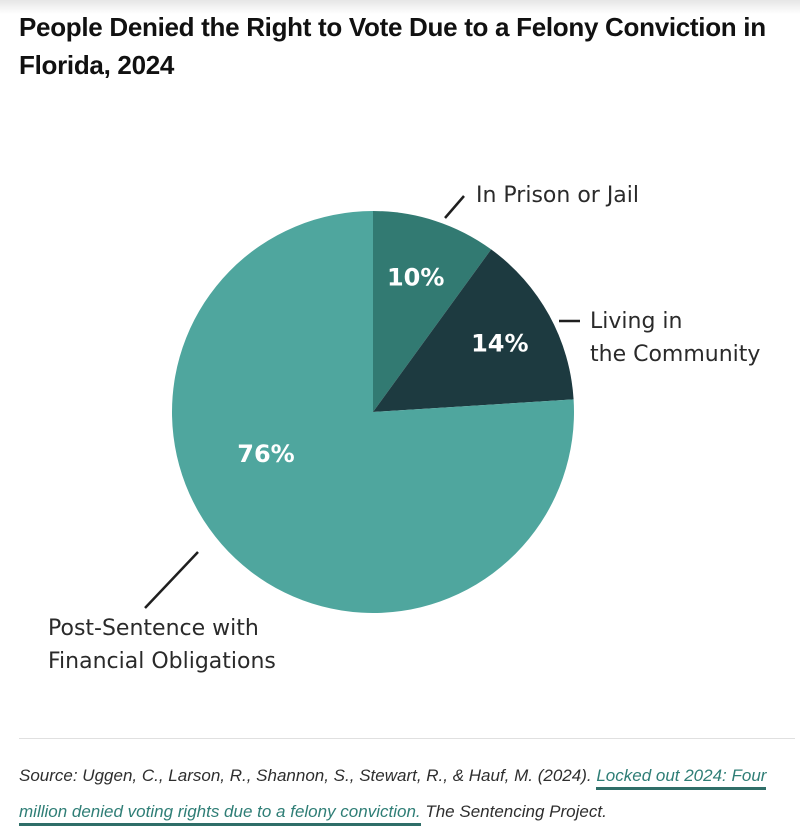  What do you see at coordinates (675, 338) in the screenshot?
I see `slice-label-community: Living in the Community` at bounding box center [675, 338].